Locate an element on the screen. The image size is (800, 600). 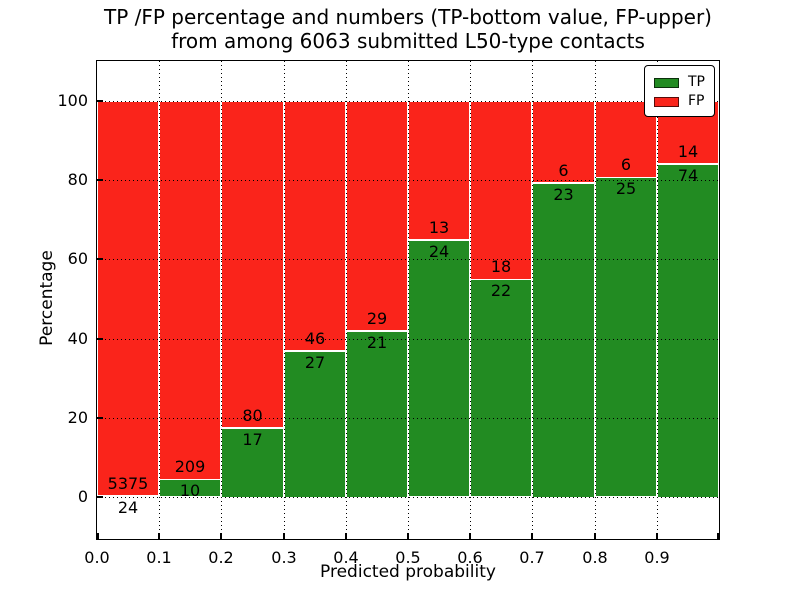
x-tick-label: 0.7 is located at coordinates (532, 557).